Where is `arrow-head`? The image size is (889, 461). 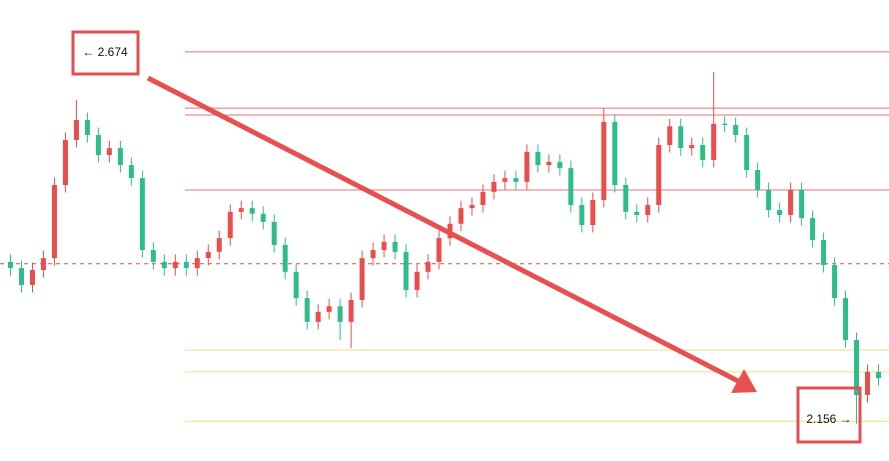 arrow-head is located at coordinates (744, 381).